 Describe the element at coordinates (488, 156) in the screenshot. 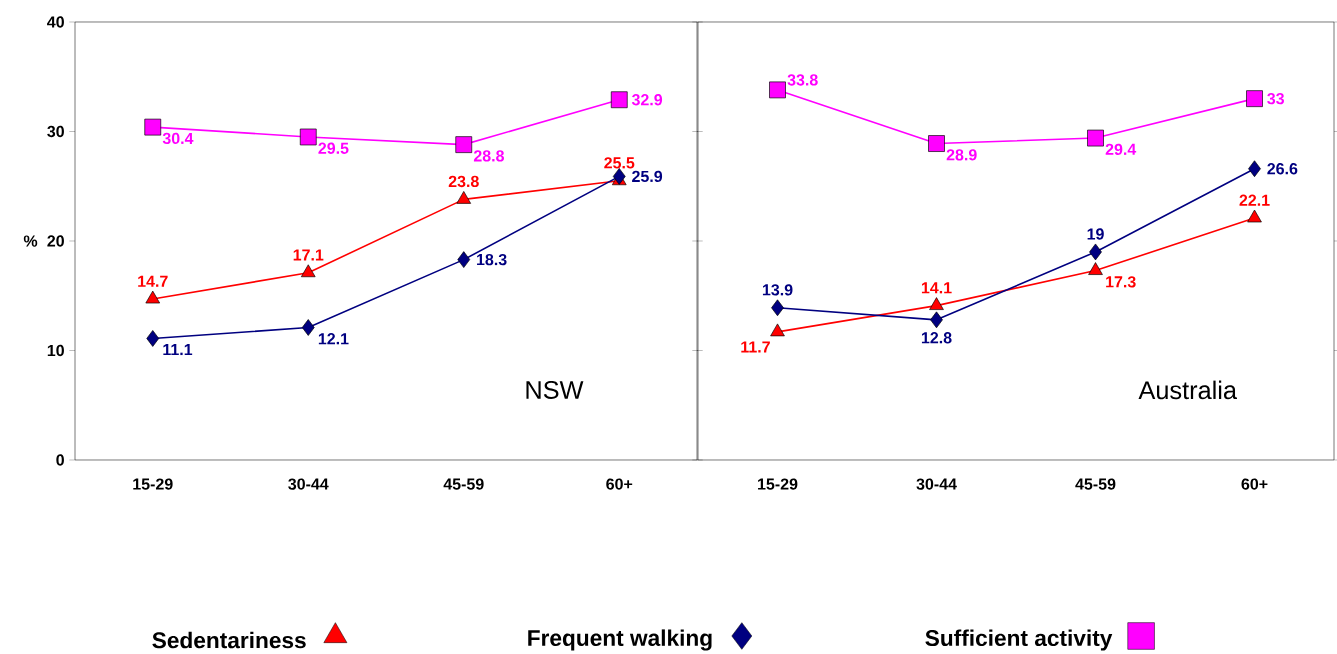

I see `data-label: 28.8` at that location.